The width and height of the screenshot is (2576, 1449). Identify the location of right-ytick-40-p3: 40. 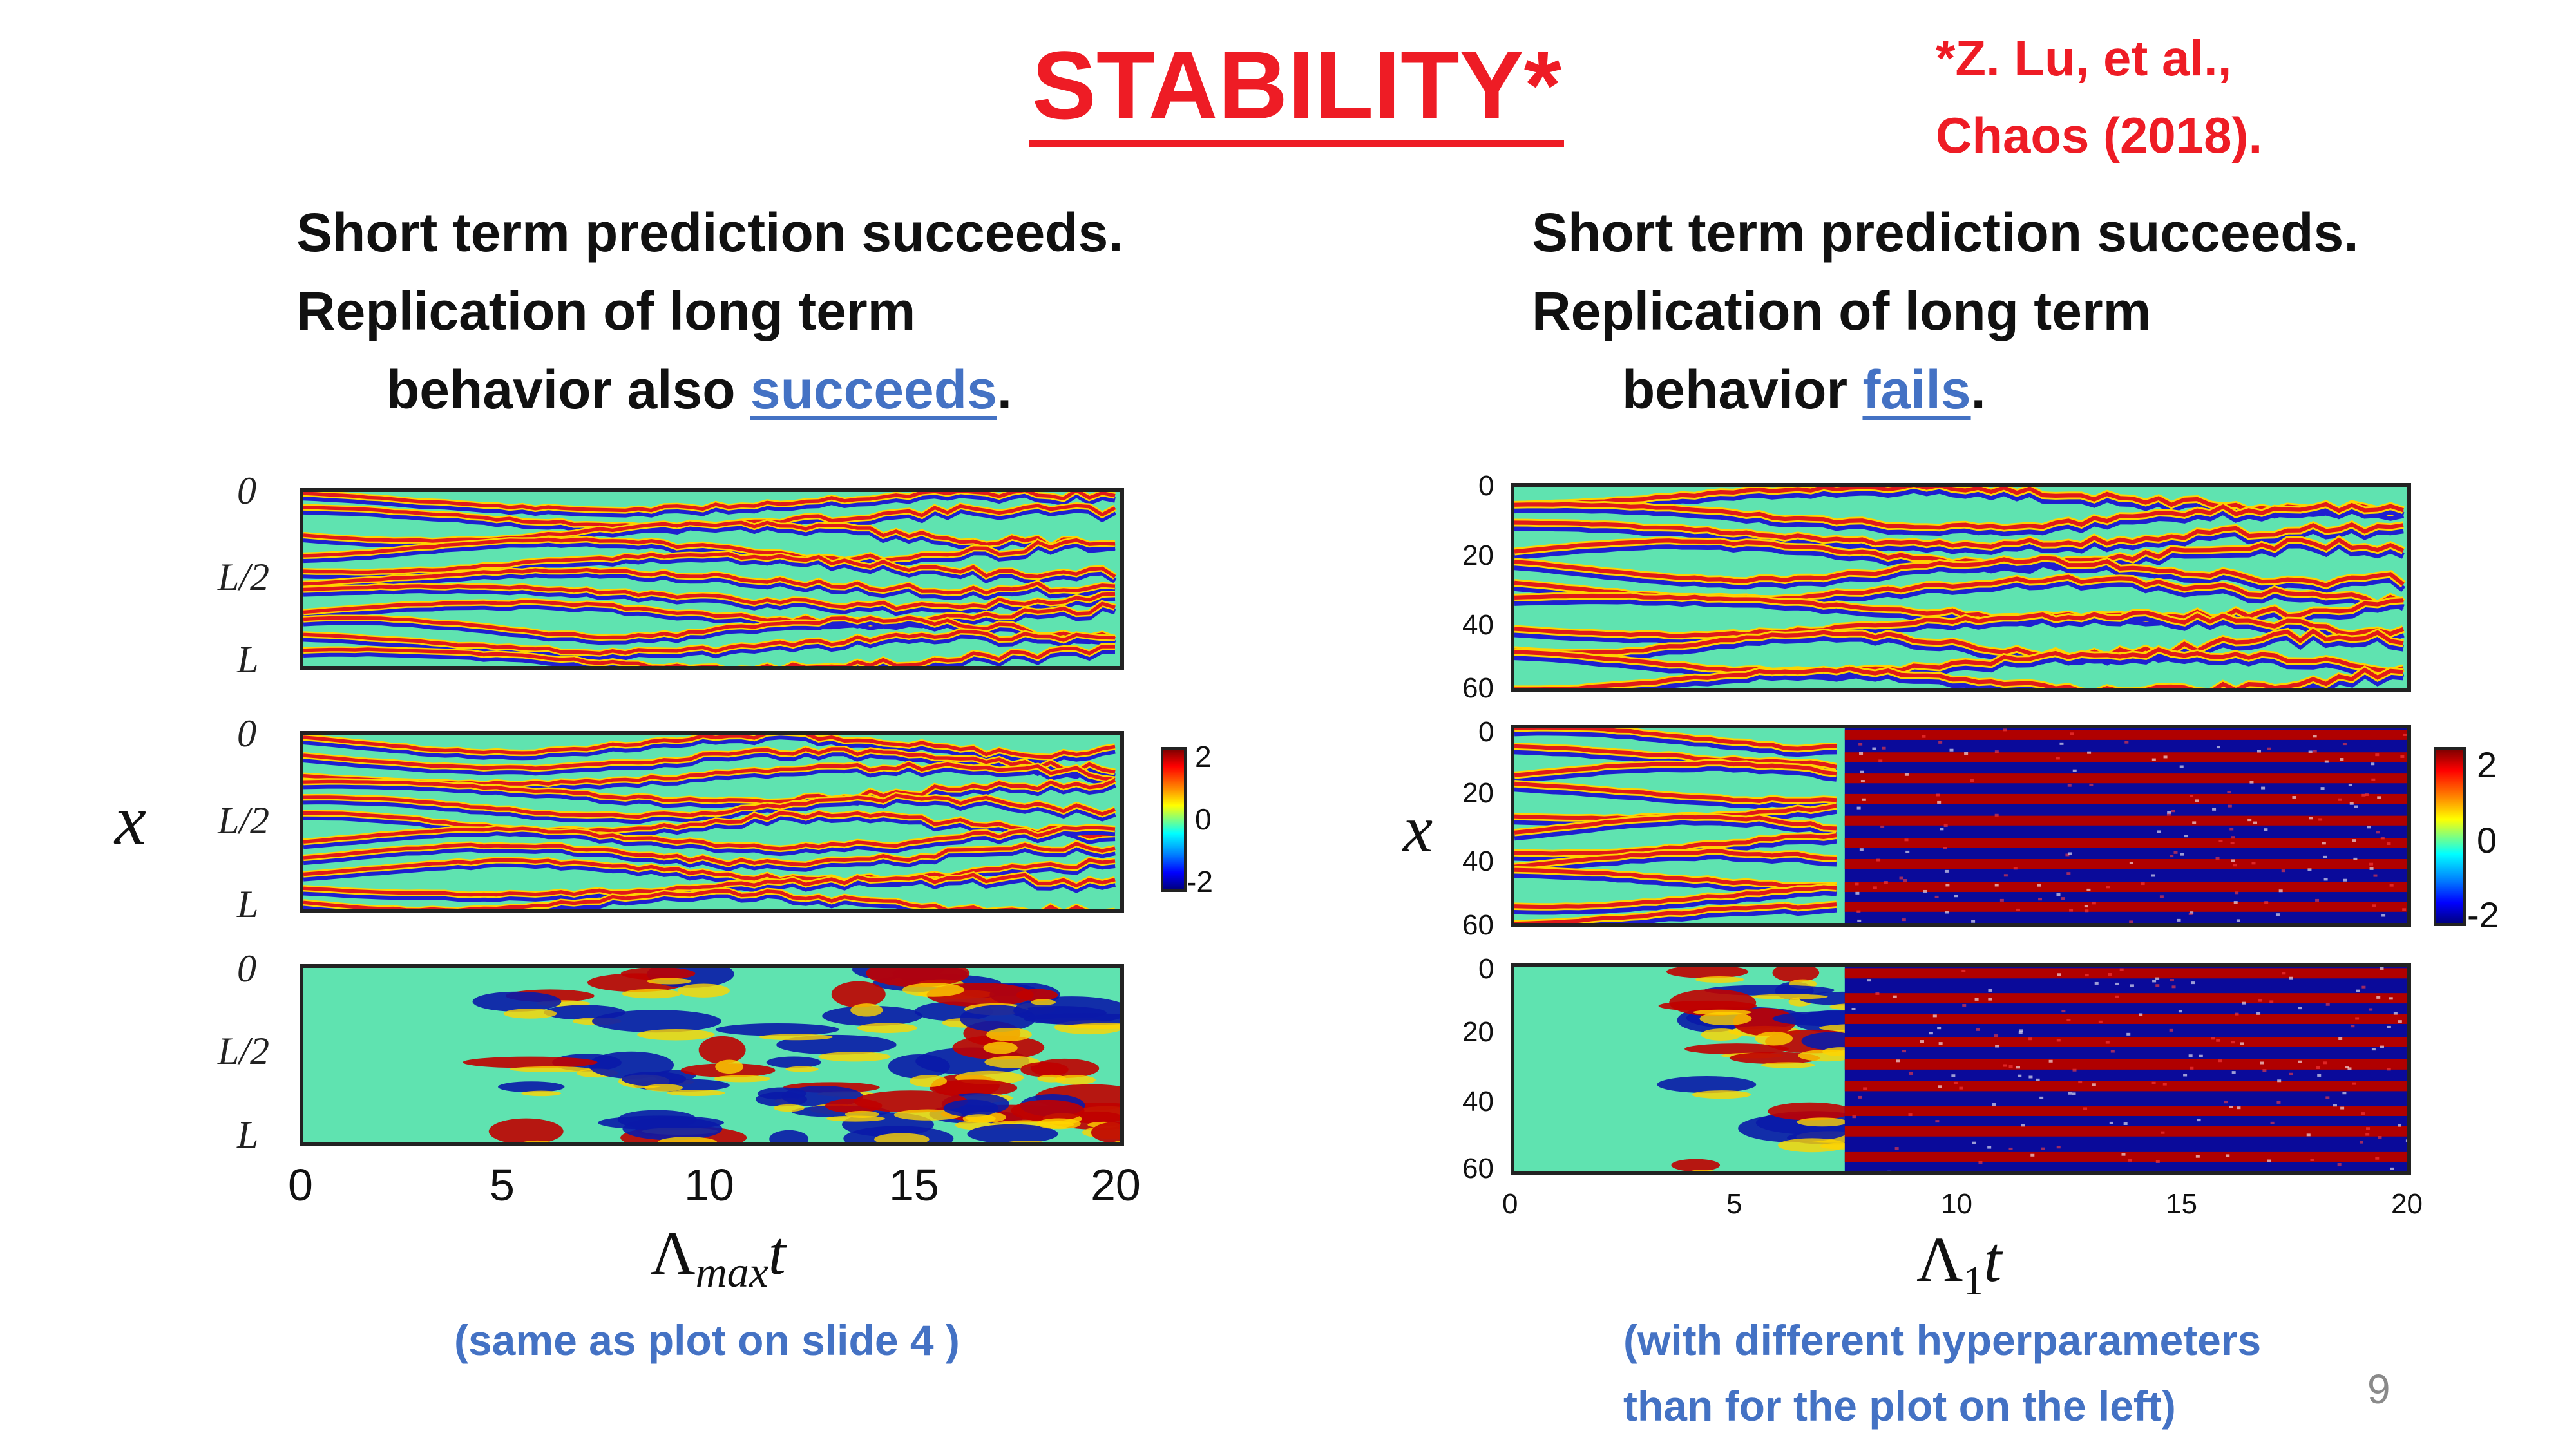
(1478, 1101).